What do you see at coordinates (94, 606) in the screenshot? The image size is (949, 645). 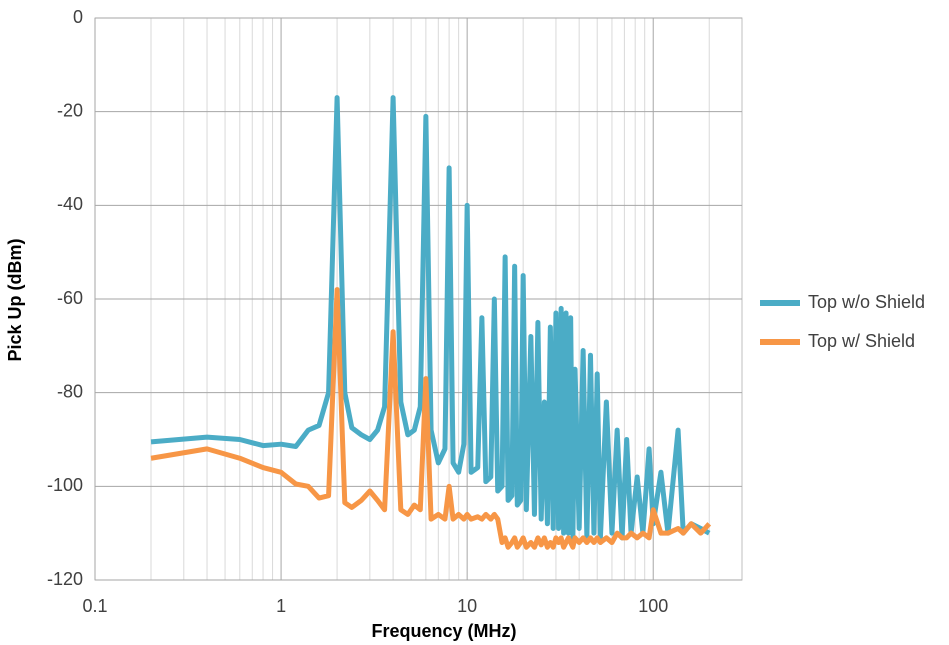 I see `x-tick-label: 0.1` at bounding box center [94, 606].